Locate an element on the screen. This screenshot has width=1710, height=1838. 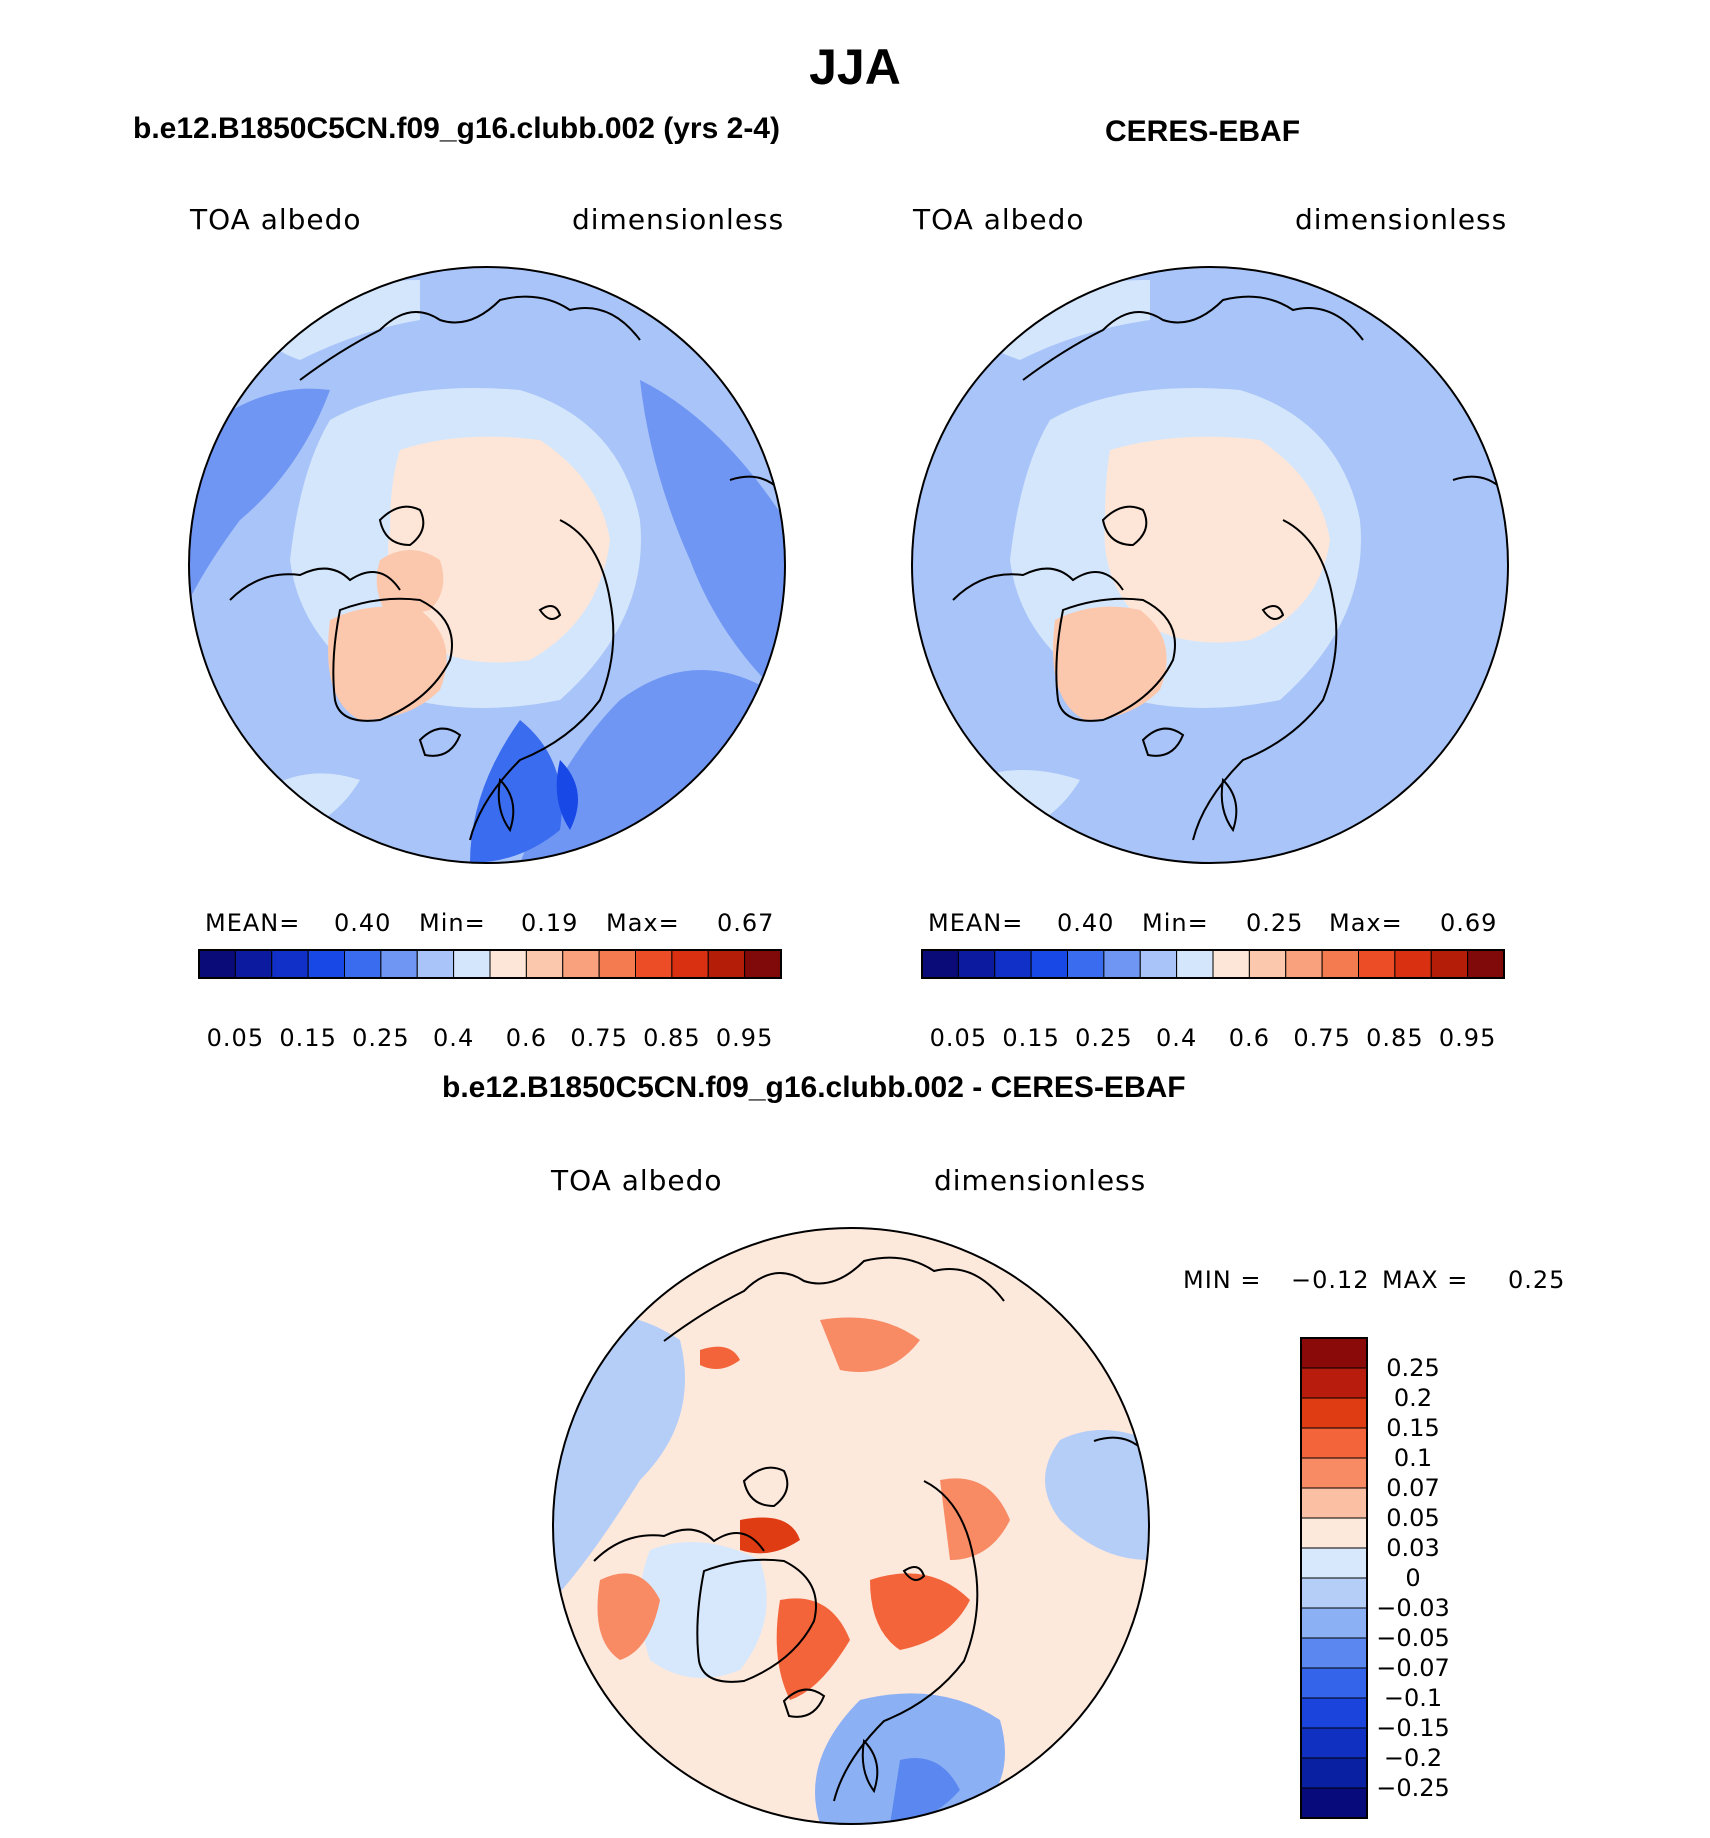
panel-2-units-label: dimensionless is located at coordinates (1401, 219).